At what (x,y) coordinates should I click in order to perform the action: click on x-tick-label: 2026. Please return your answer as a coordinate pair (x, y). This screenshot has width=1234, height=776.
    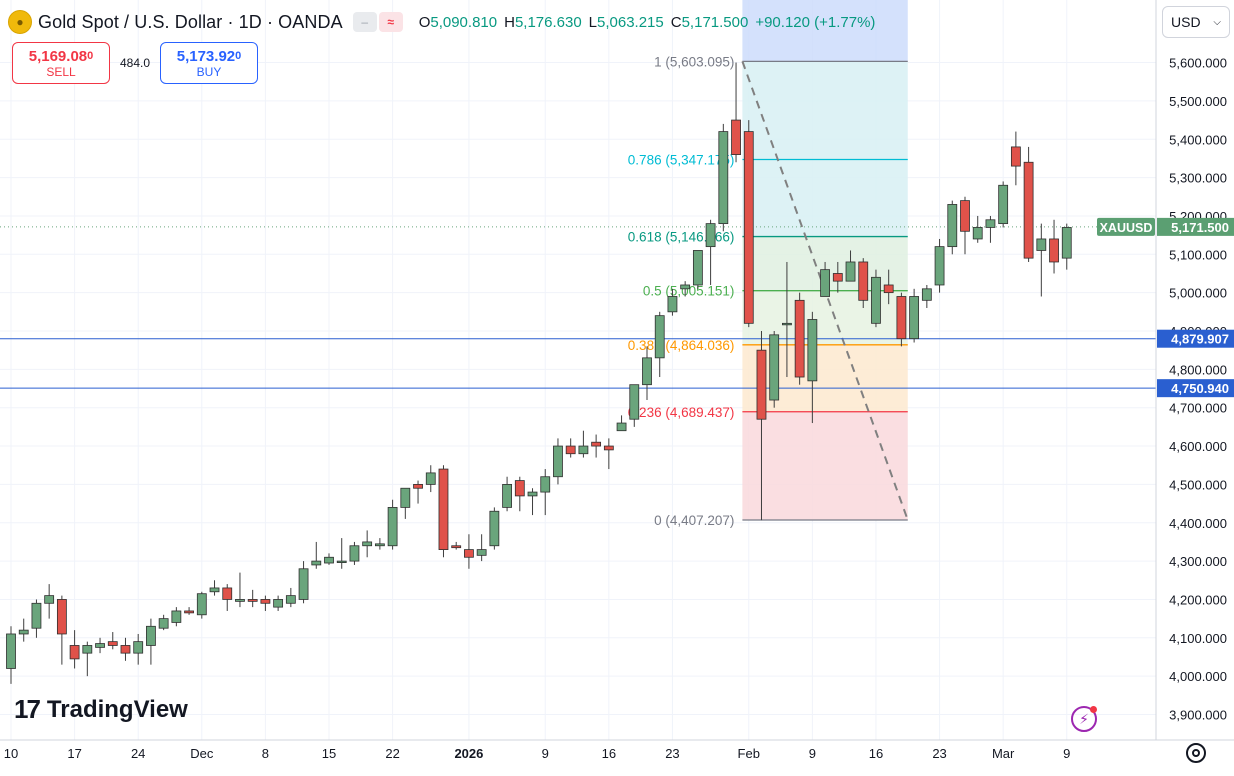
    Looking at the image, I should click on (468, 753).